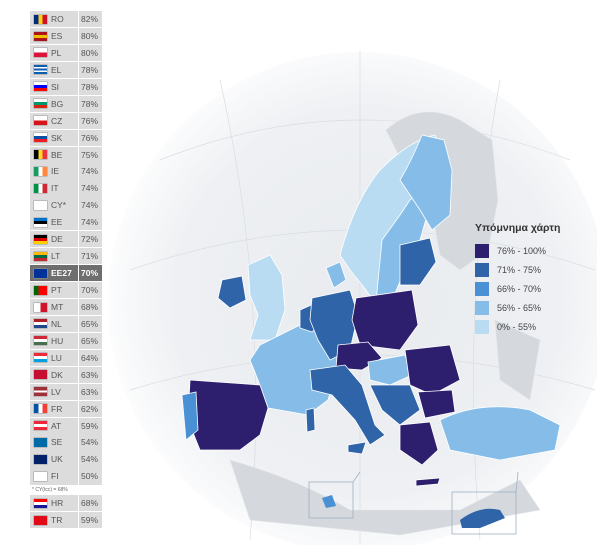  I want to click on ranking-row: BG 78%, so click(66, 103).